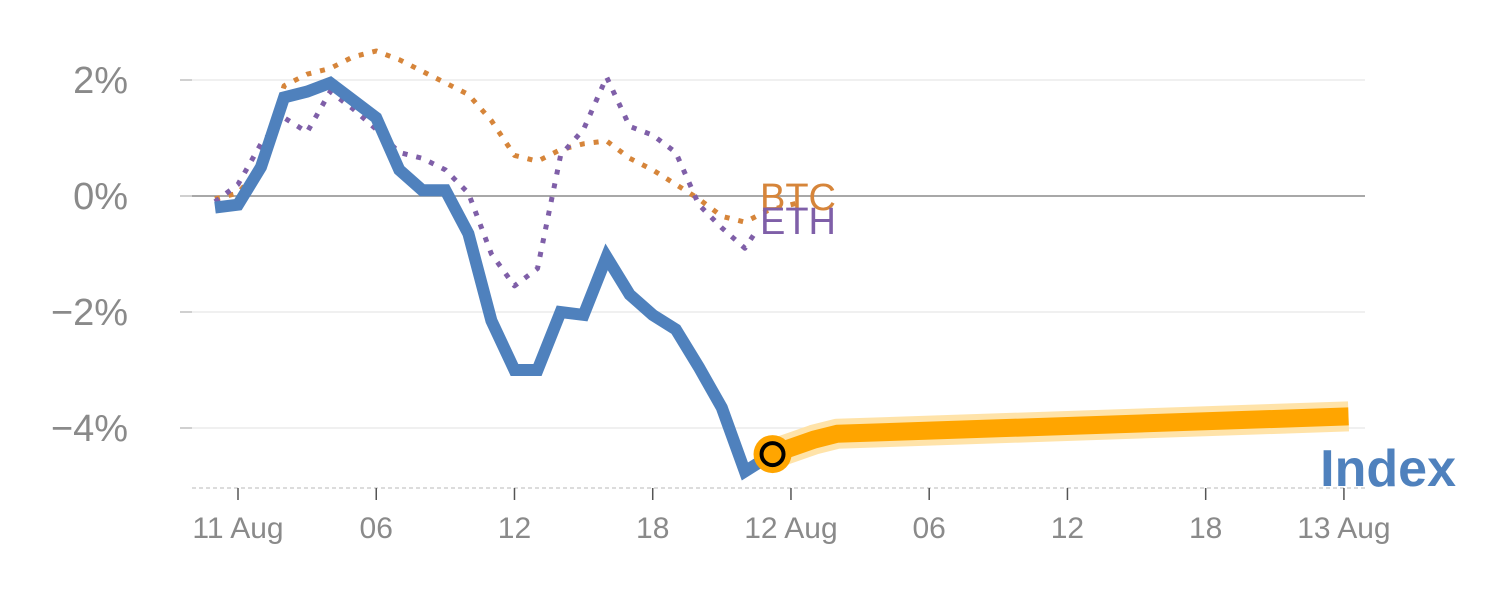 The image size is (1500, 600). I want to click on index-label: Index, so click(1388, 469).